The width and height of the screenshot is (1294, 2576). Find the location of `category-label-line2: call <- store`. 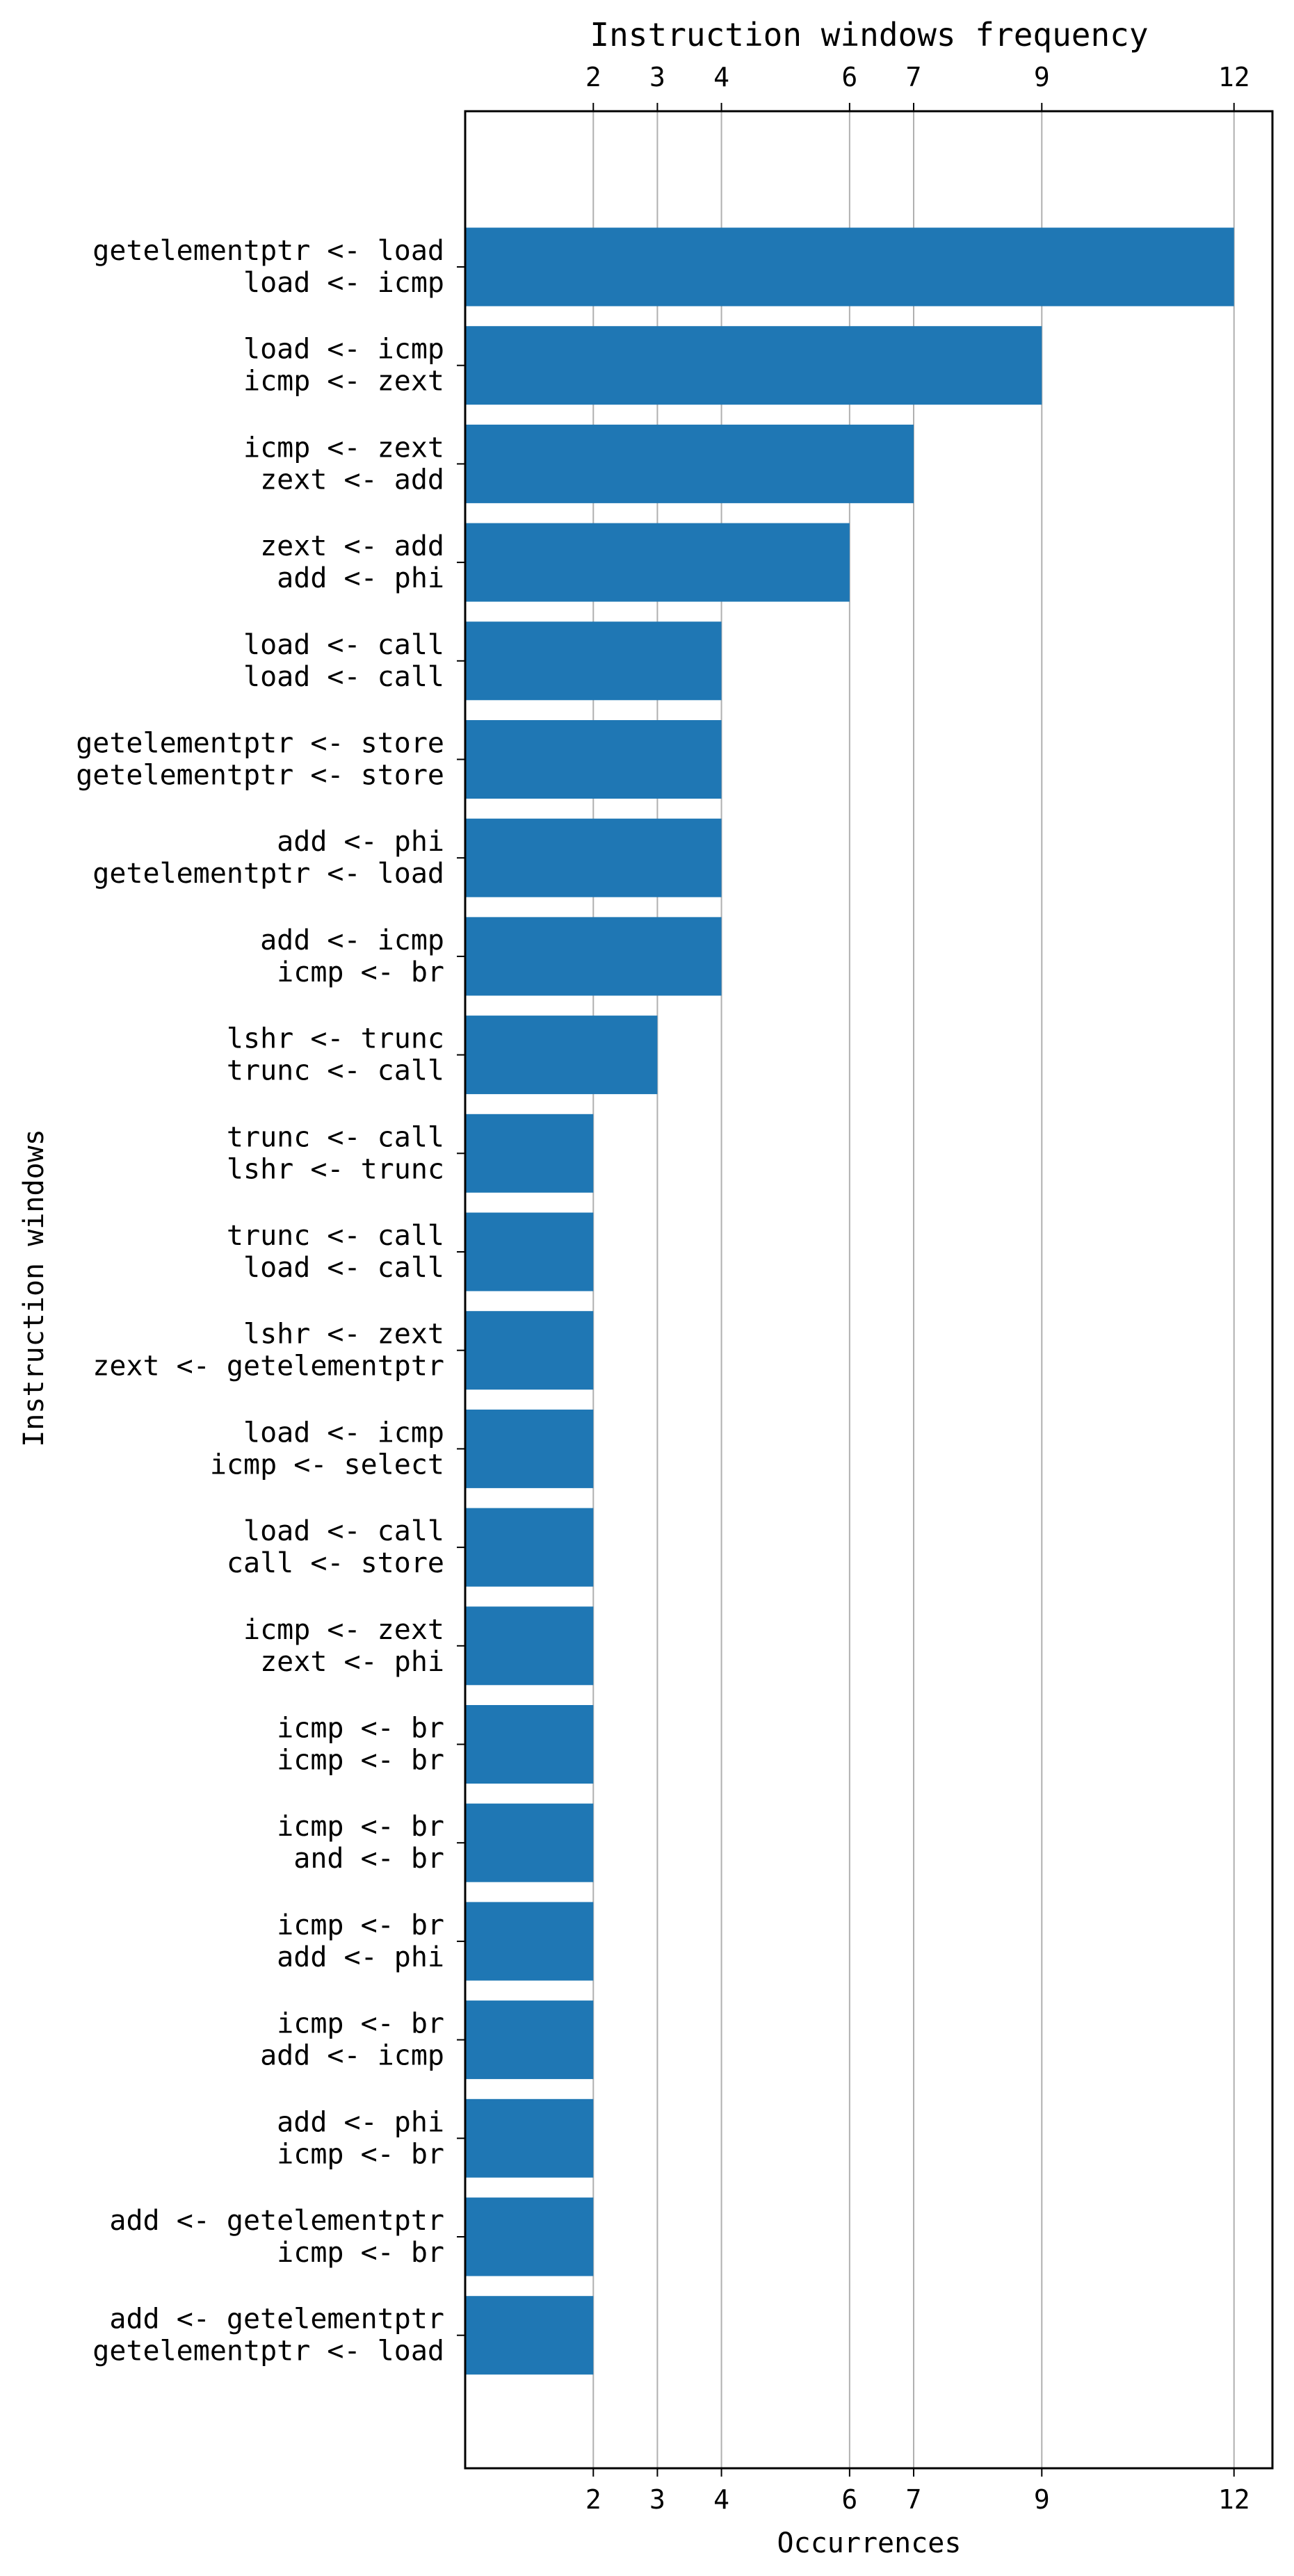

category-label-line2: call <- store is located at coordinates (335, 1563).